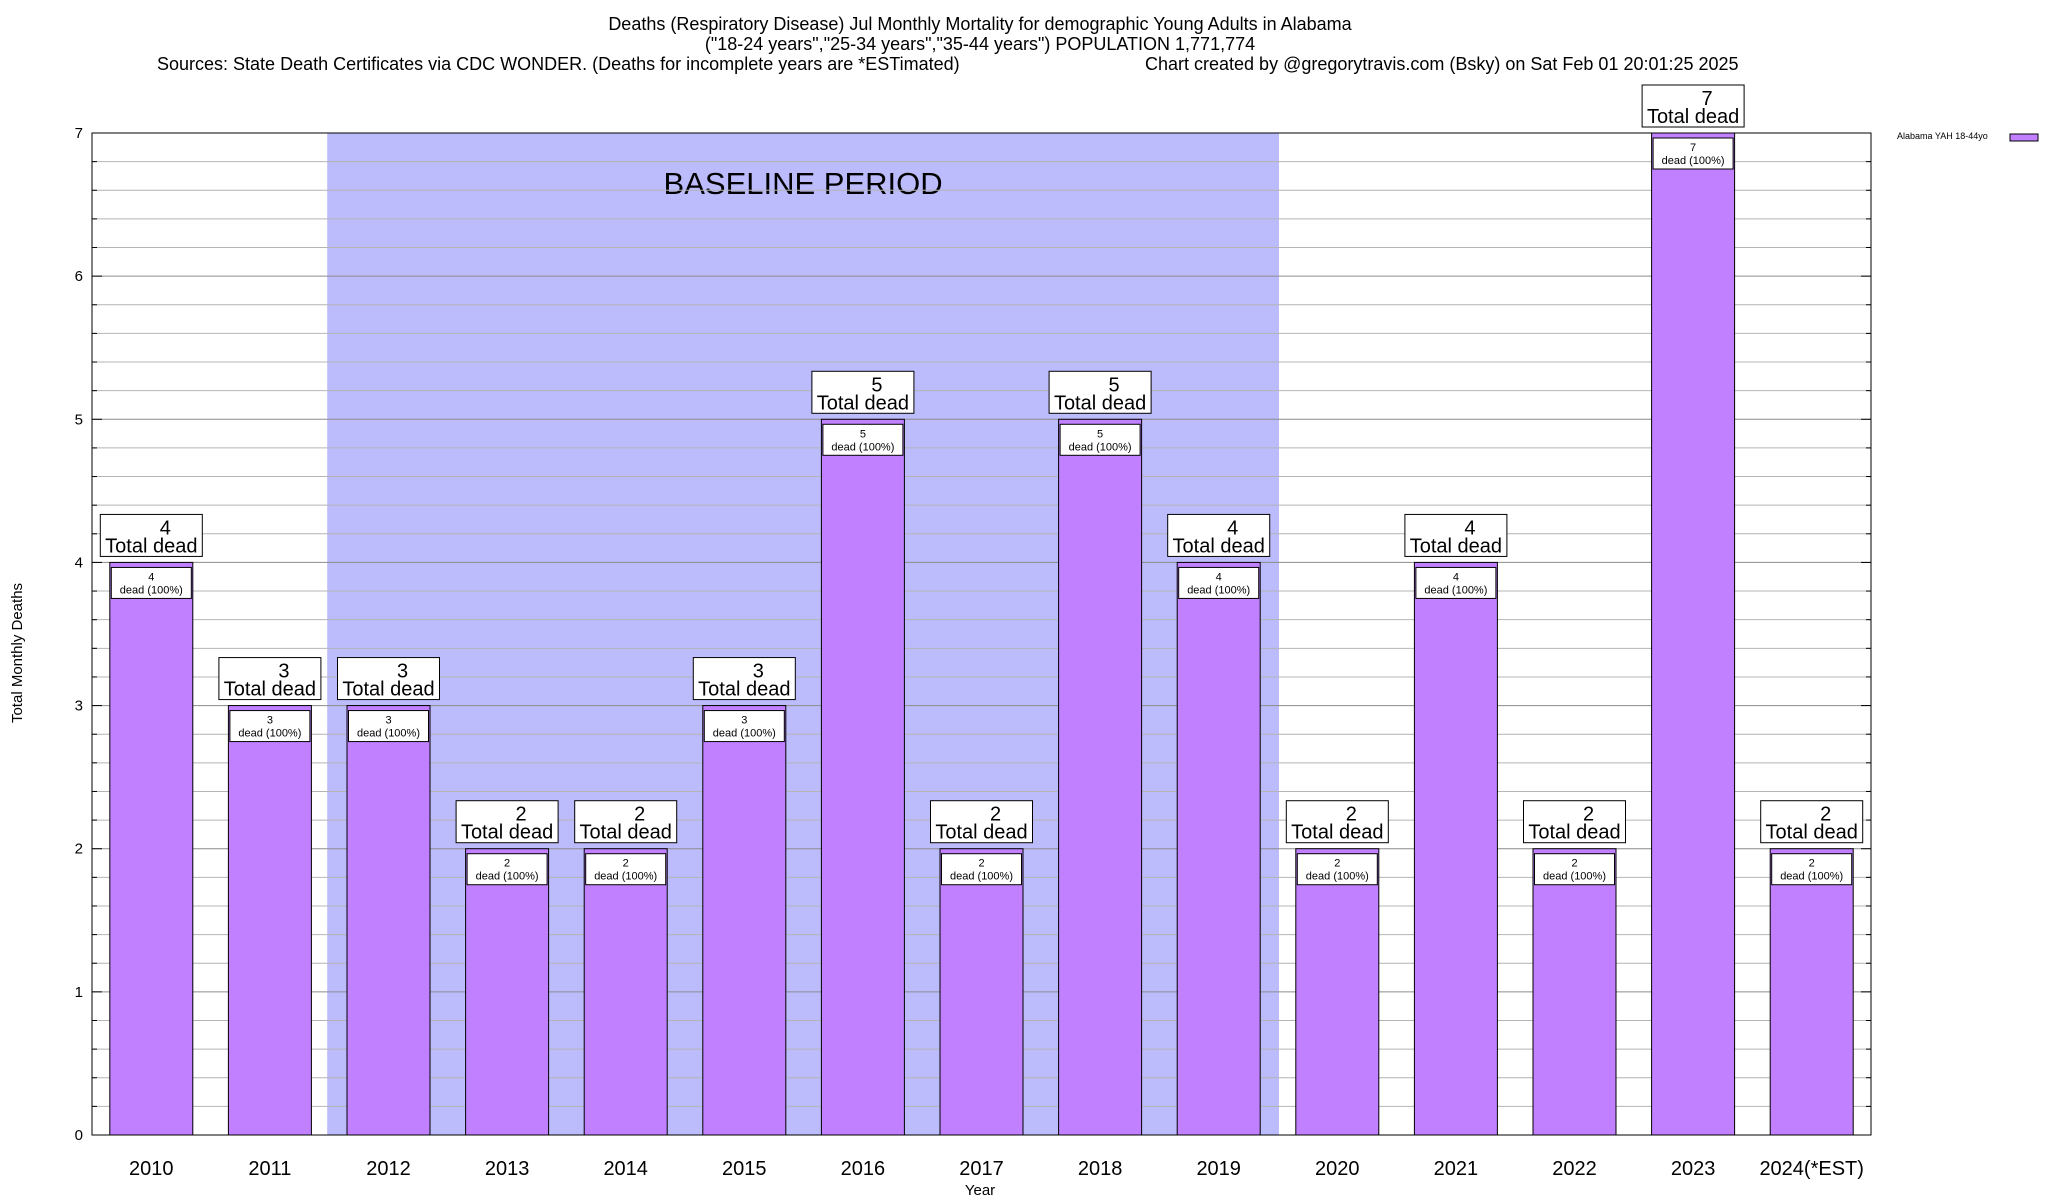 The height and width of the screenshot is (1200, 2048). What do you see at coordinates (1574, 992) in the screenshot?
I see `bar-2022` at bounding box center [1574, 992].